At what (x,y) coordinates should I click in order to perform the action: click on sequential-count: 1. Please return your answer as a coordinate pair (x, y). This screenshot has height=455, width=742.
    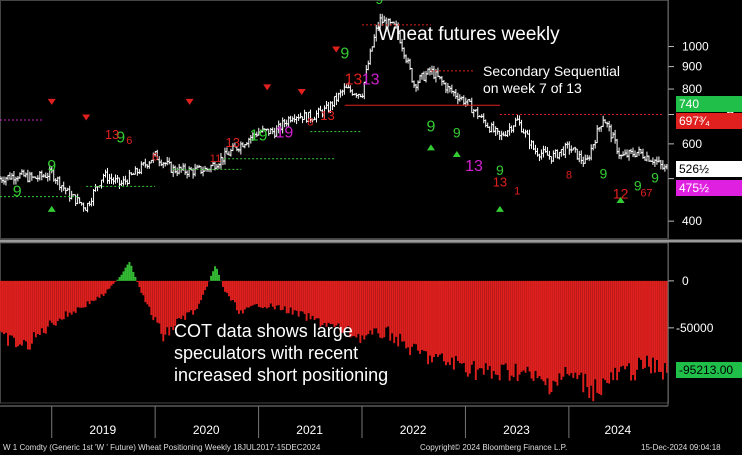
    Looking at the image, I should click on (517, 192).